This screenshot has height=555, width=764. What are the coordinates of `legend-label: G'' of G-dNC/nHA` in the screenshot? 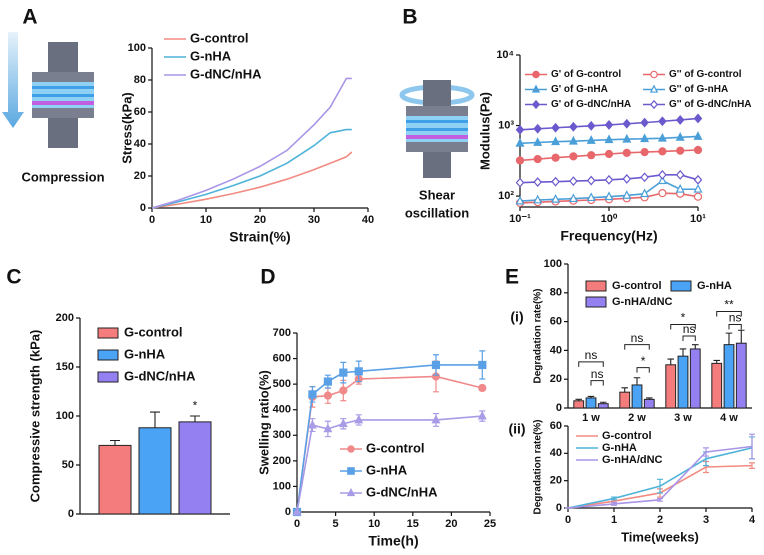 It's located at (710, 104).